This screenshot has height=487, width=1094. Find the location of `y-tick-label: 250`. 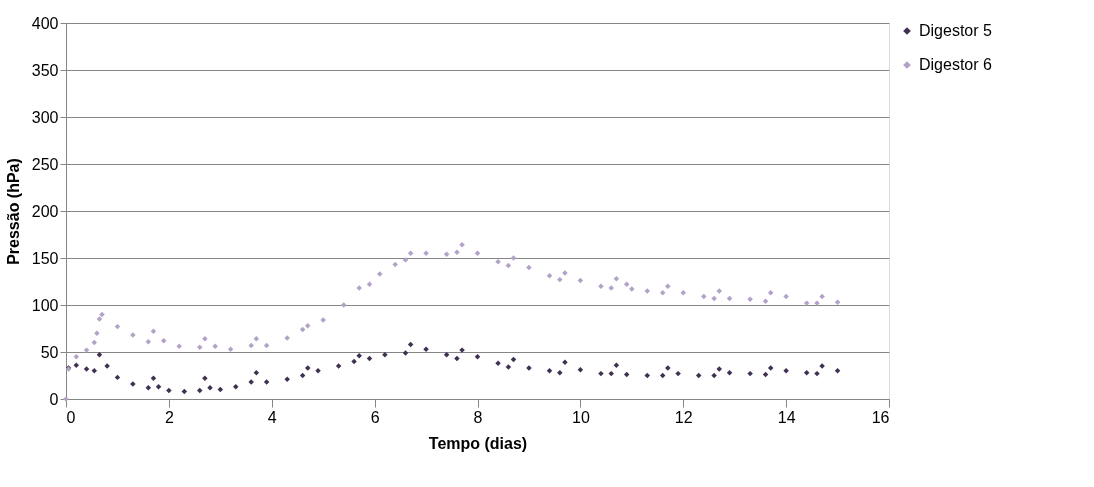

y-tick-label: 250 is located at coordinates (45, 164).